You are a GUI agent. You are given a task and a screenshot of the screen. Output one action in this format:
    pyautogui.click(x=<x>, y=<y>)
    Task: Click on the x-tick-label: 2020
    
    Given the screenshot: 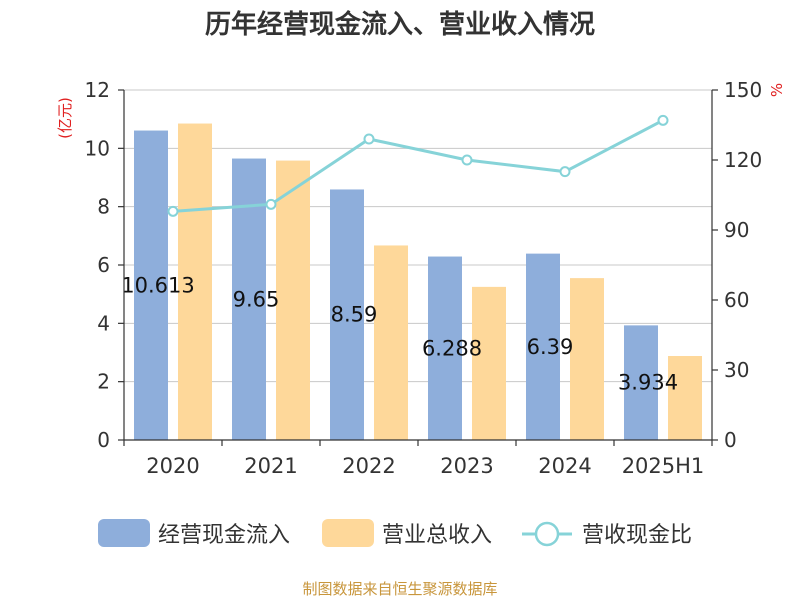 What is the action you would take?
    pyautogui.click(x=172, y=466)
    